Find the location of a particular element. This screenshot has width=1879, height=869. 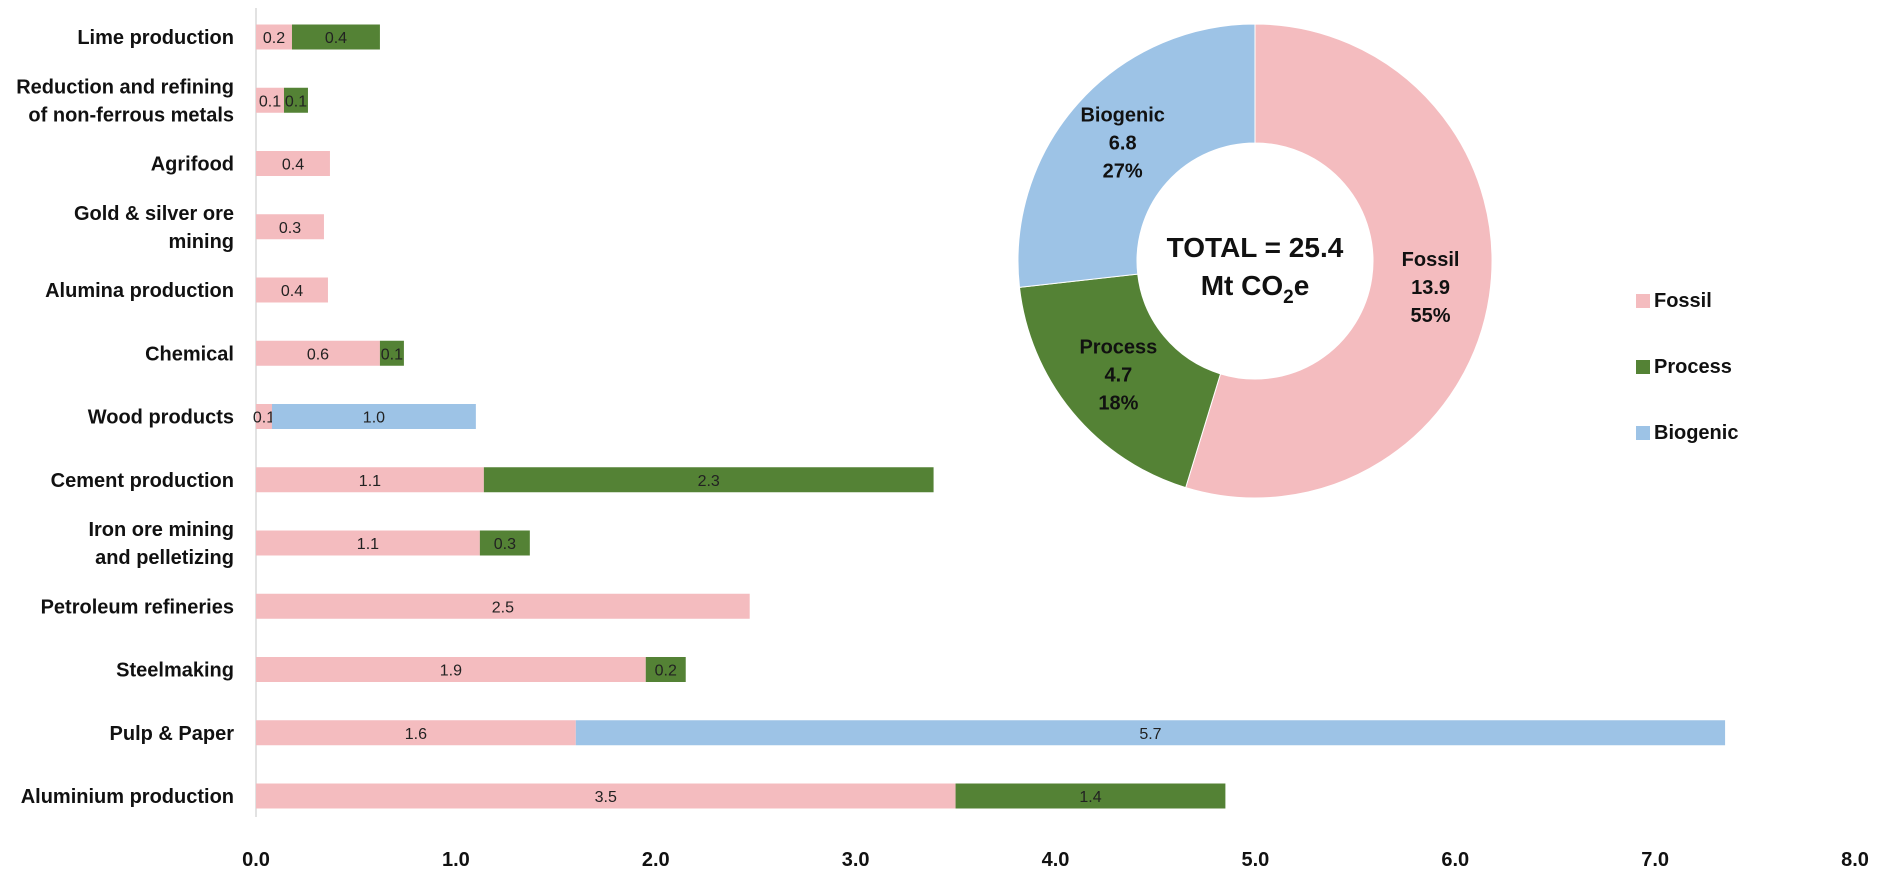

category-label: Steelmaking is located at coordinates (175, 671).